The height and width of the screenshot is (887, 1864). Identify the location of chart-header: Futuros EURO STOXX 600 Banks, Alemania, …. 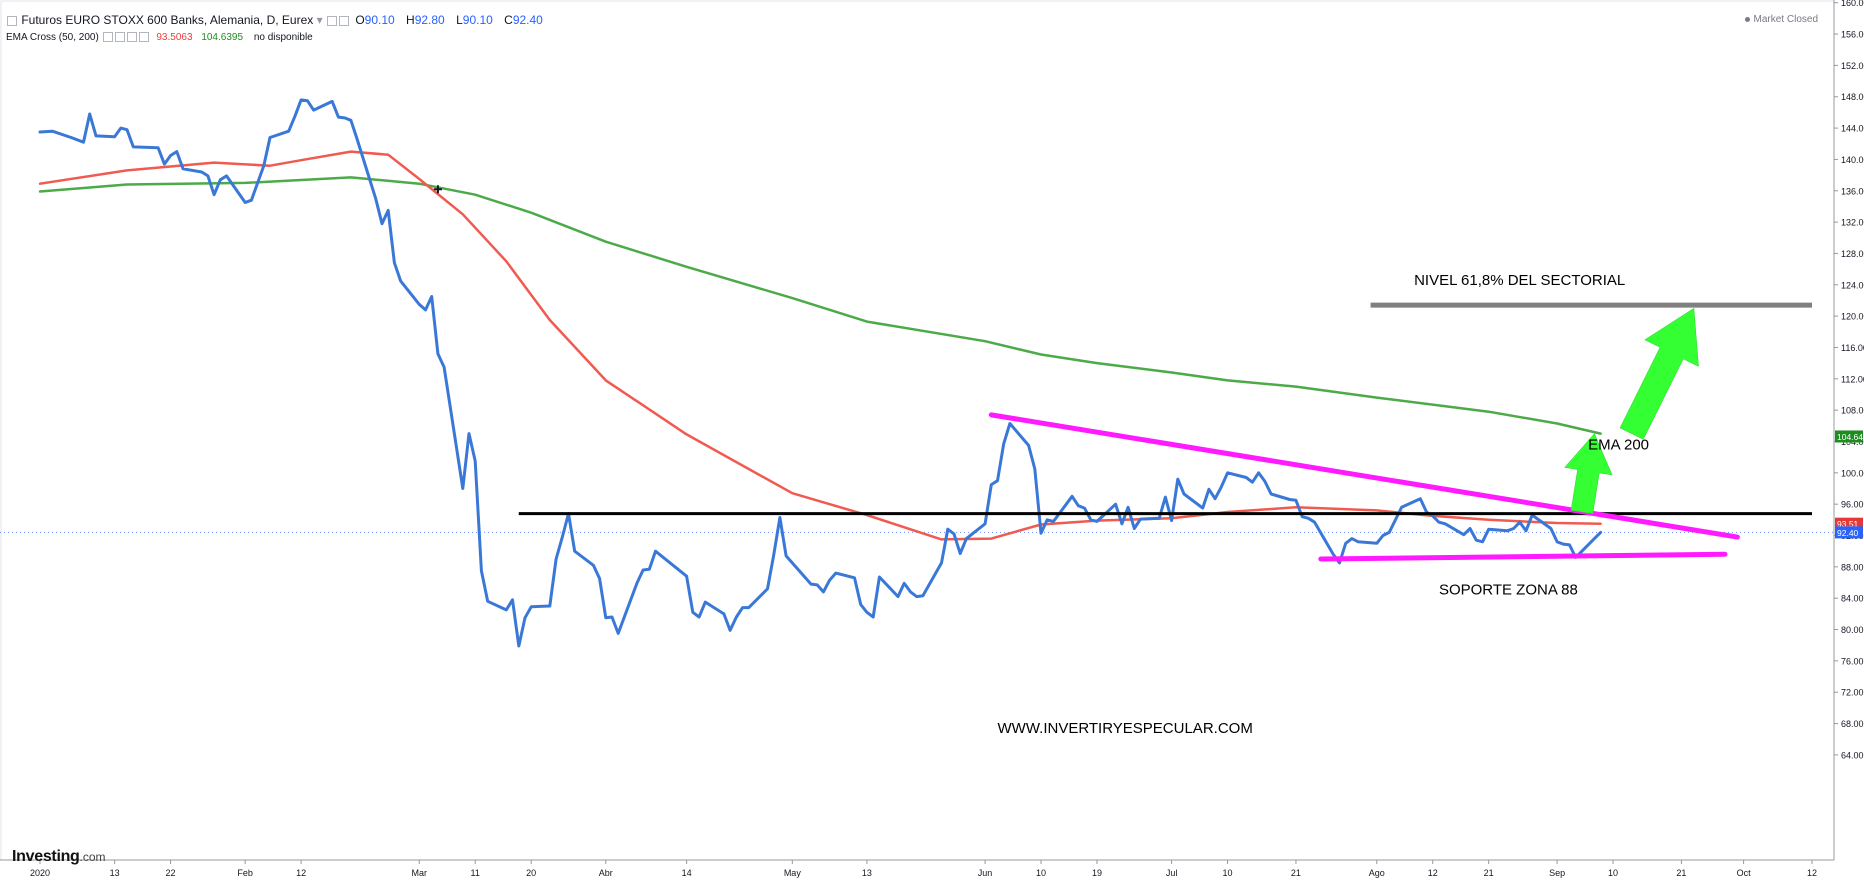
(277, 20).